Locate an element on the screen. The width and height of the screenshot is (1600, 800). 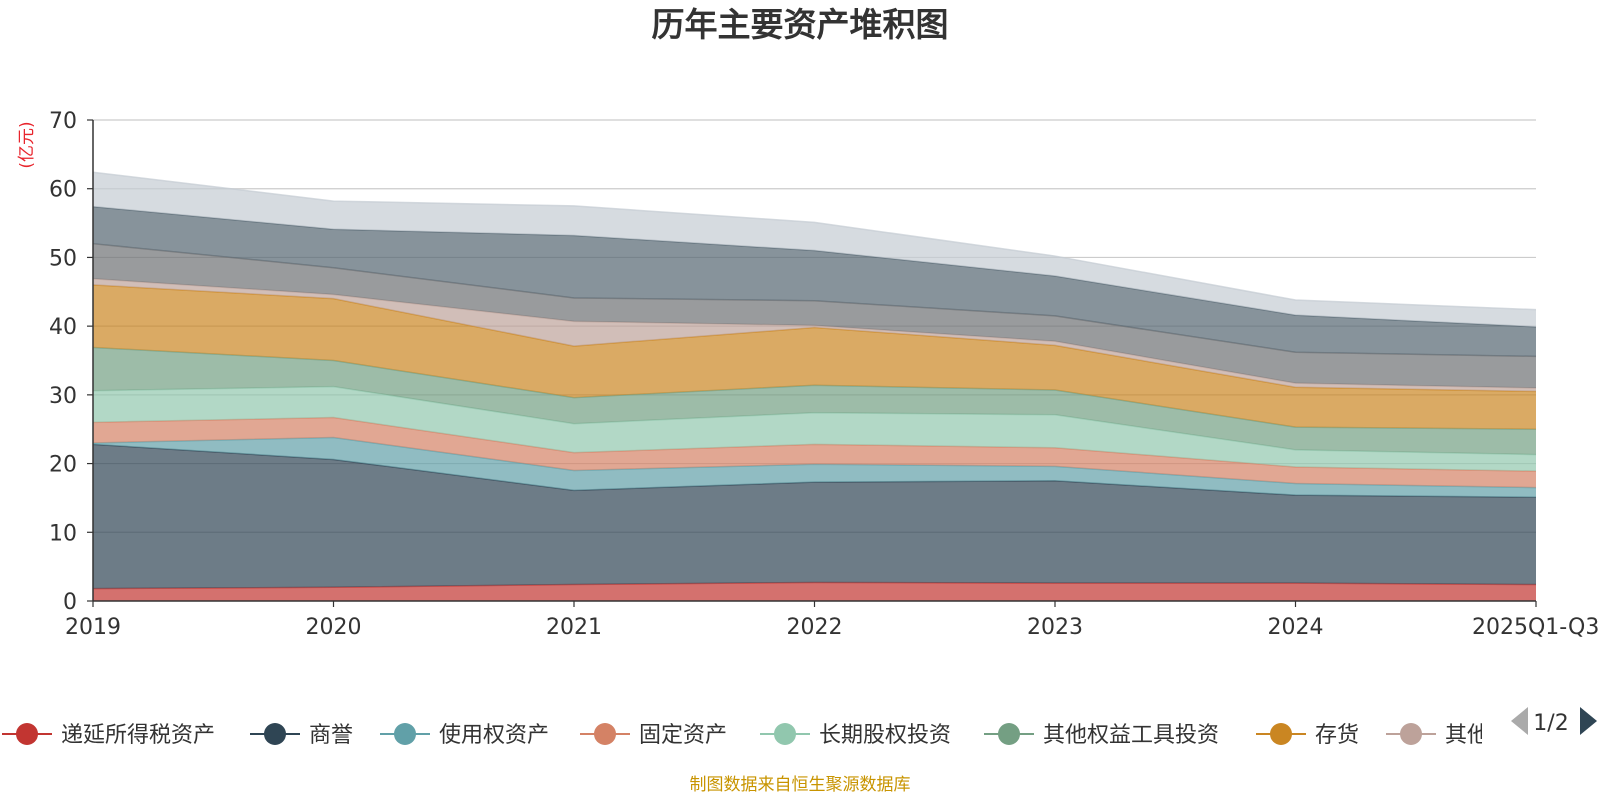
legend: 递延所得税资产 商誉 使用权资产 固定资产 长期股权投资 其他权益工具投资 存货 其他 is located at coordinates (745, 735).